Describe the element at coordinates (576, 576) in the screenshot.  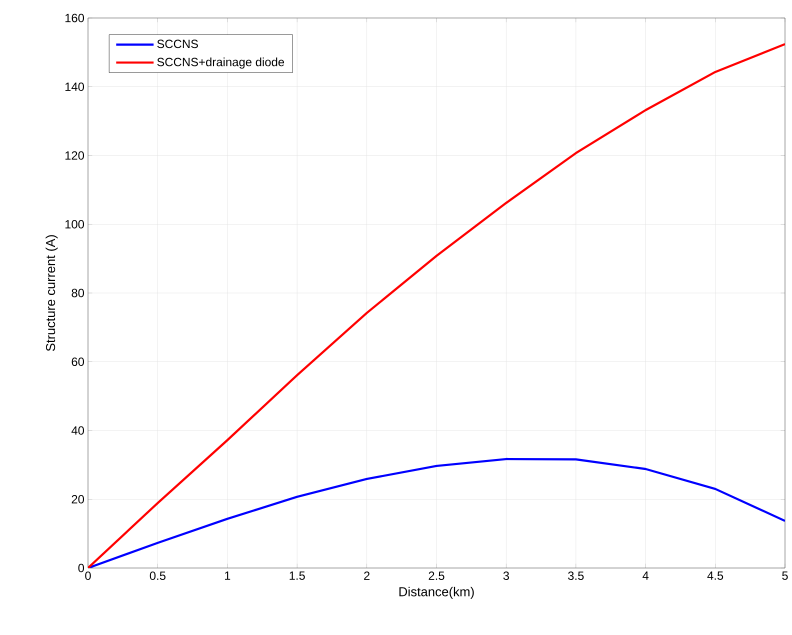
I see `x-tick-label: 3.5` at that location.